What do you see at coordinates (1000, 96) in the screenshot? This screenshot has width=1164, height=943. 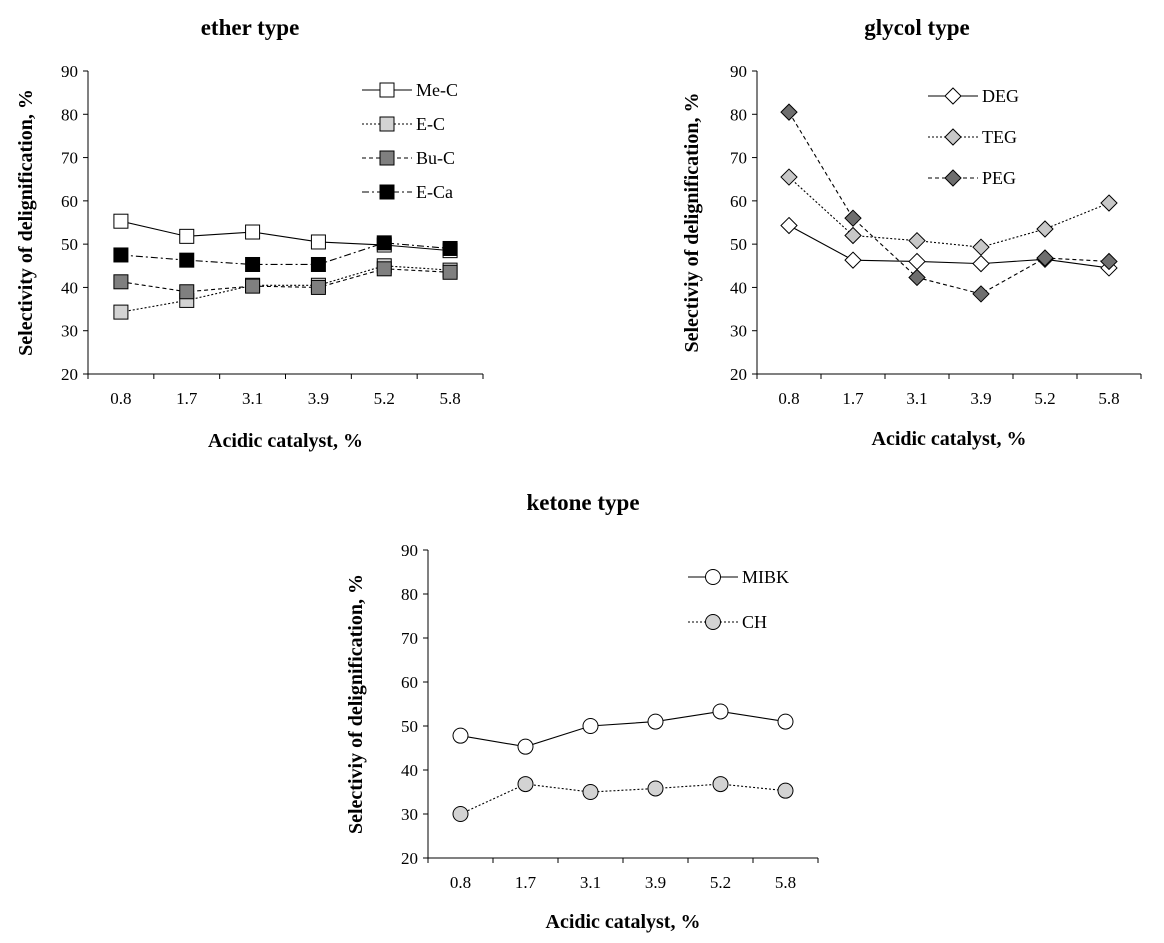 I see `legend-label: DEG` at bounding box center [1000, 96].